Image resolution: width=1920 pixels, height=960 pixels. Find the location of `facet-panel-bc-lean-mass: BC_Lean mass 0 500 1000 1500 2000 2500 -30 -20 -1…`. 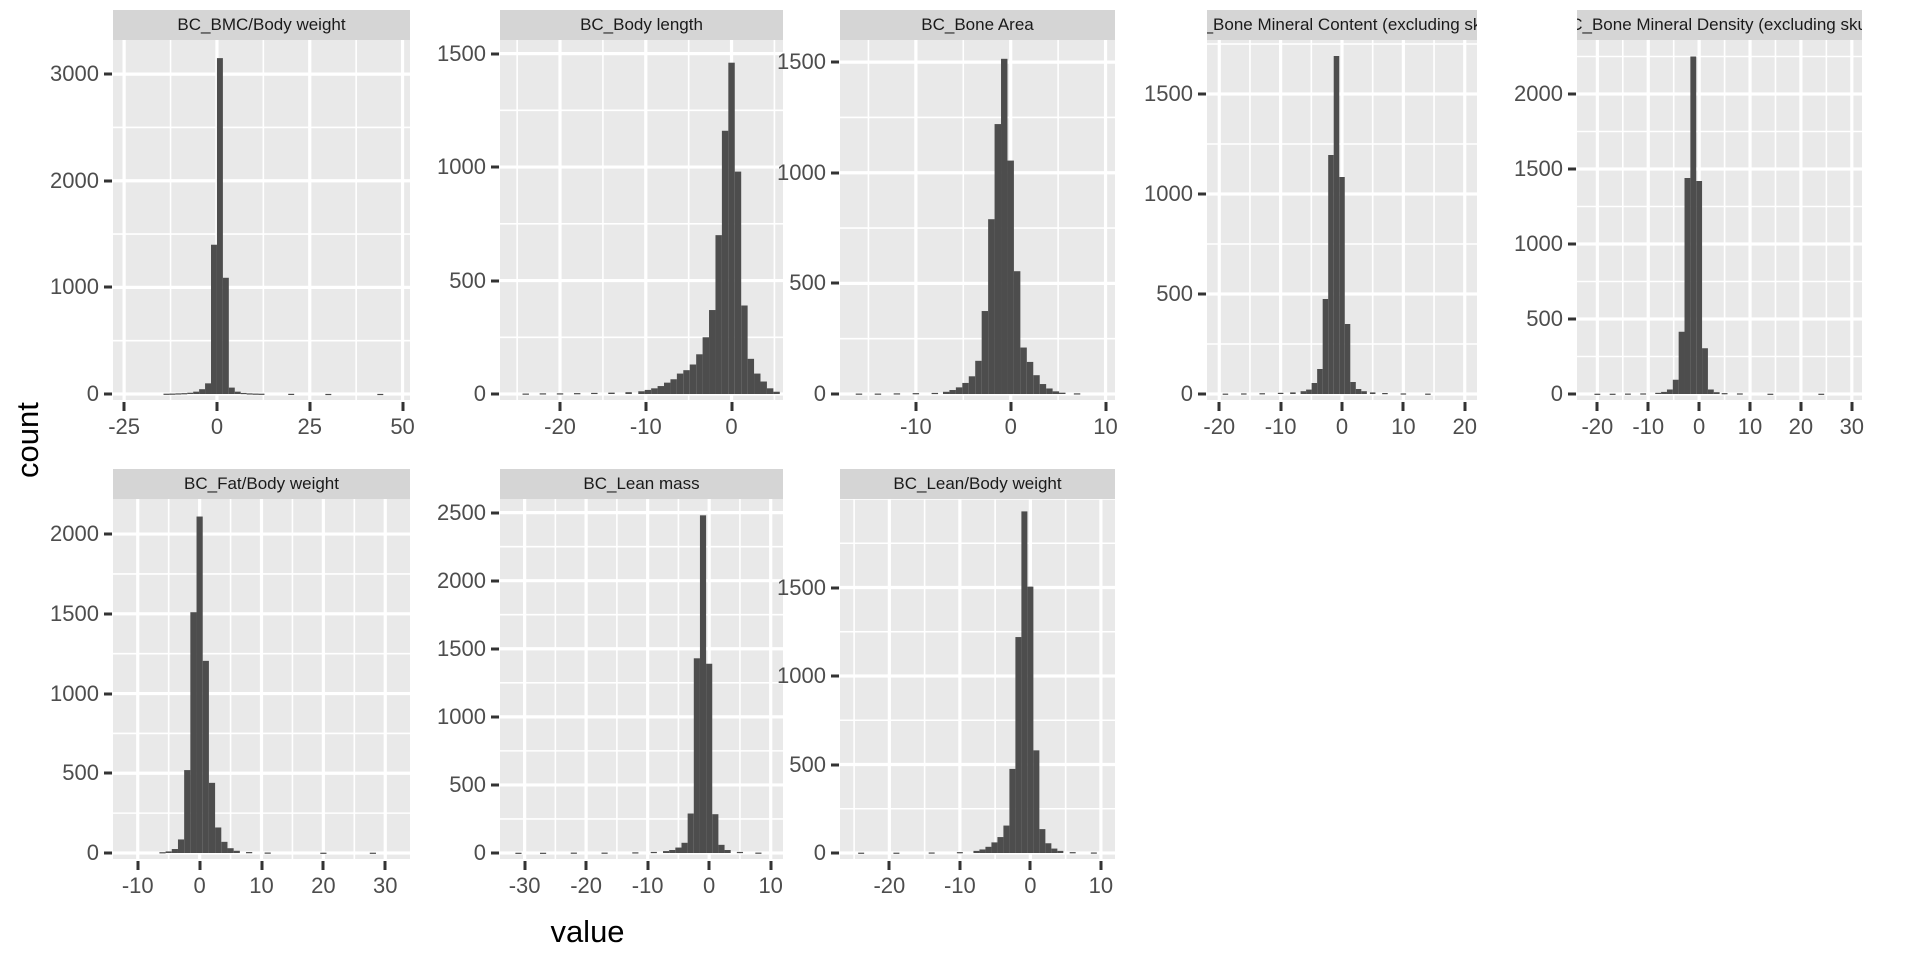

facet-panel-bc-lean-mass: BC_Lean mass 0 500 1000 1500 2000 2500 -30 -20 -1… is located at coordinates (610, 683).